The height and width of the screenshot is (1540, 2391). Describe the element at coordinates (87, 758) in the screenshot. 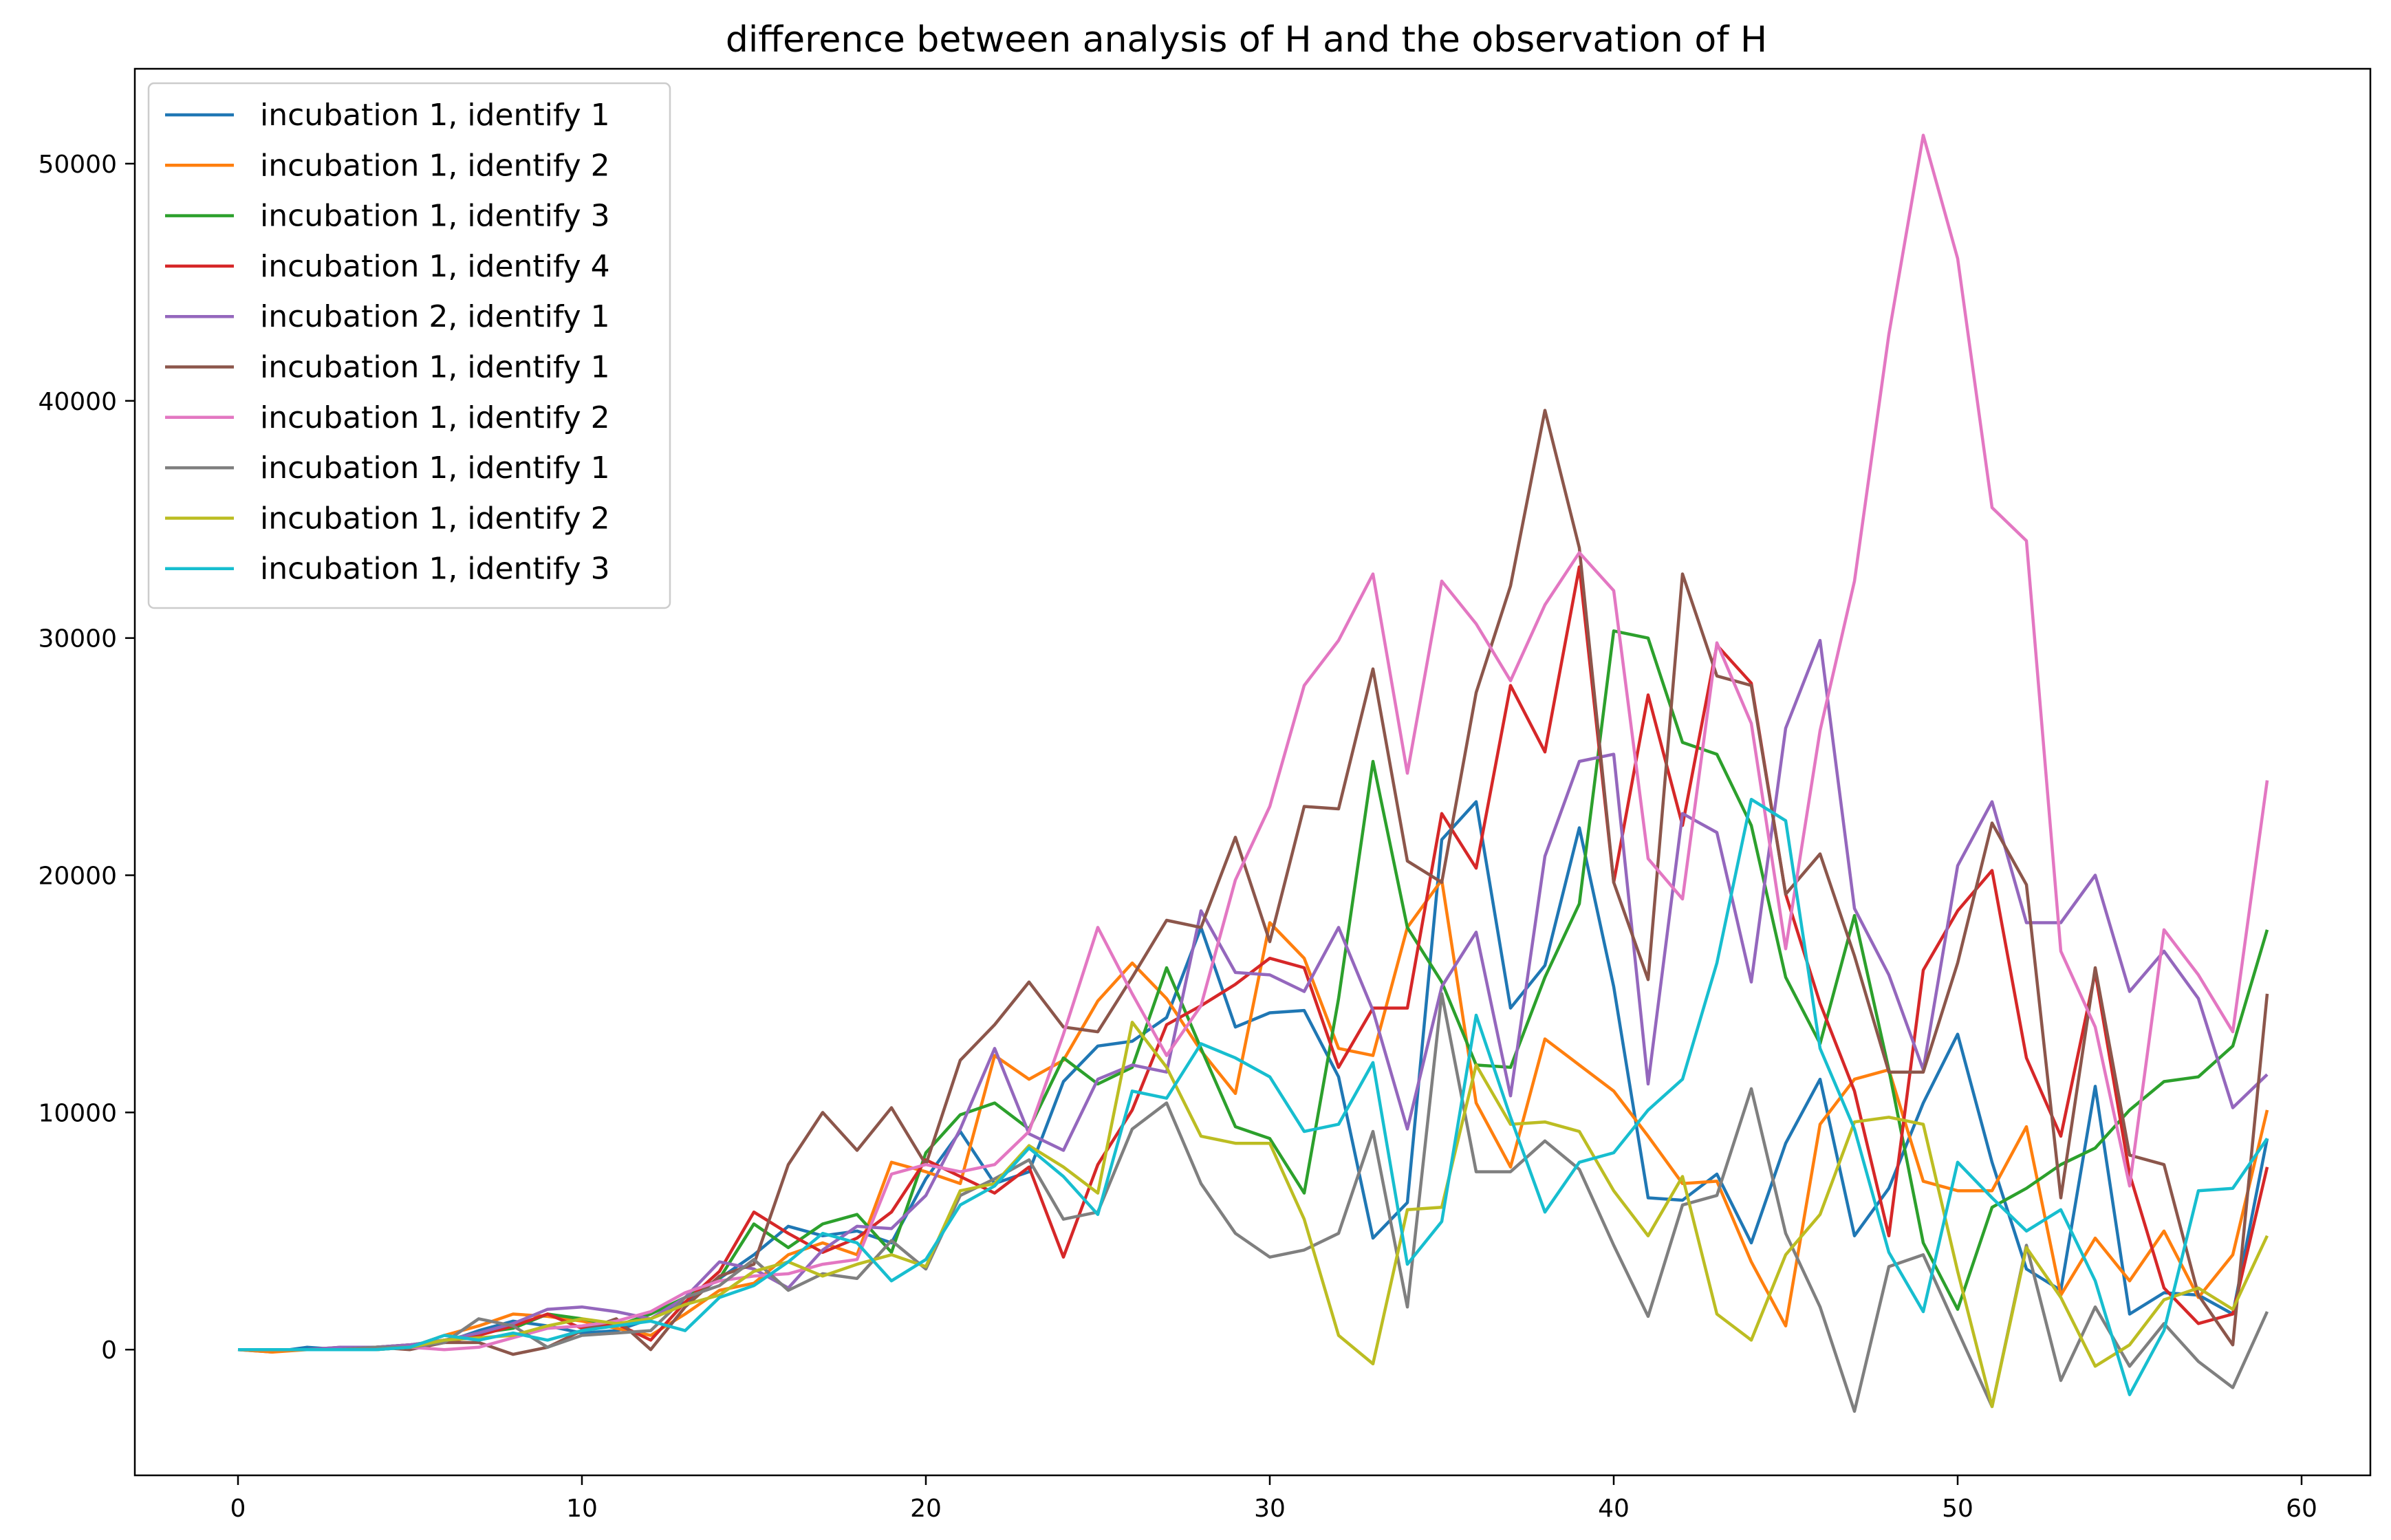

I see `y-axis: 0 10000 20000 30000 40000 50000` at that location.